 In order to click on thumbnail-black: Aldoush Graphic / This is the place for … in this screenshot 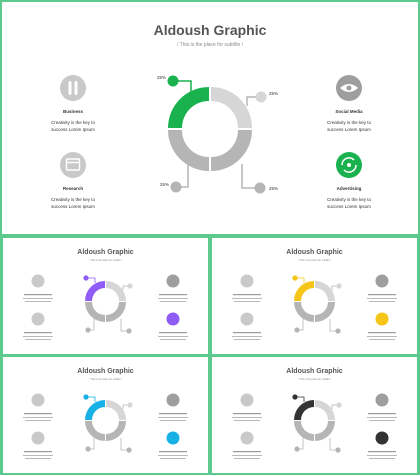, I will do `click(314, 415)`.